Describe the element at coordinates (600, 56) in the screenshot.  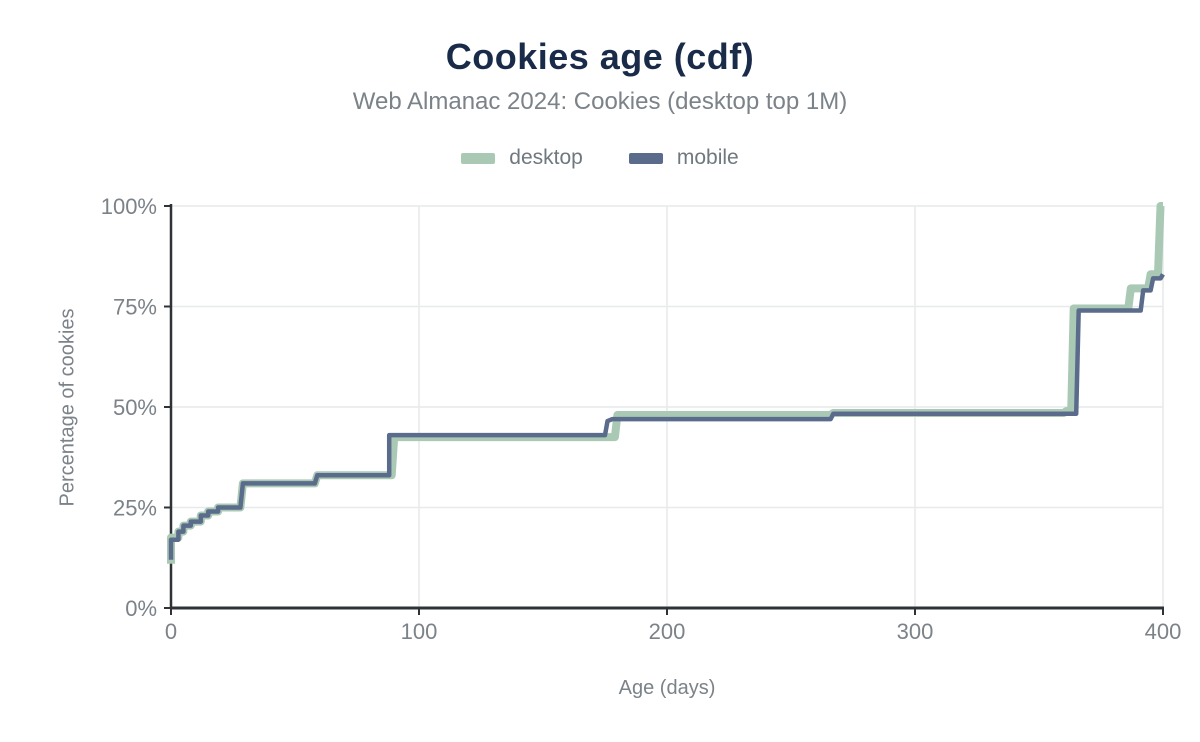
I see `chart-title: Cookies age (cdf)` at that location.